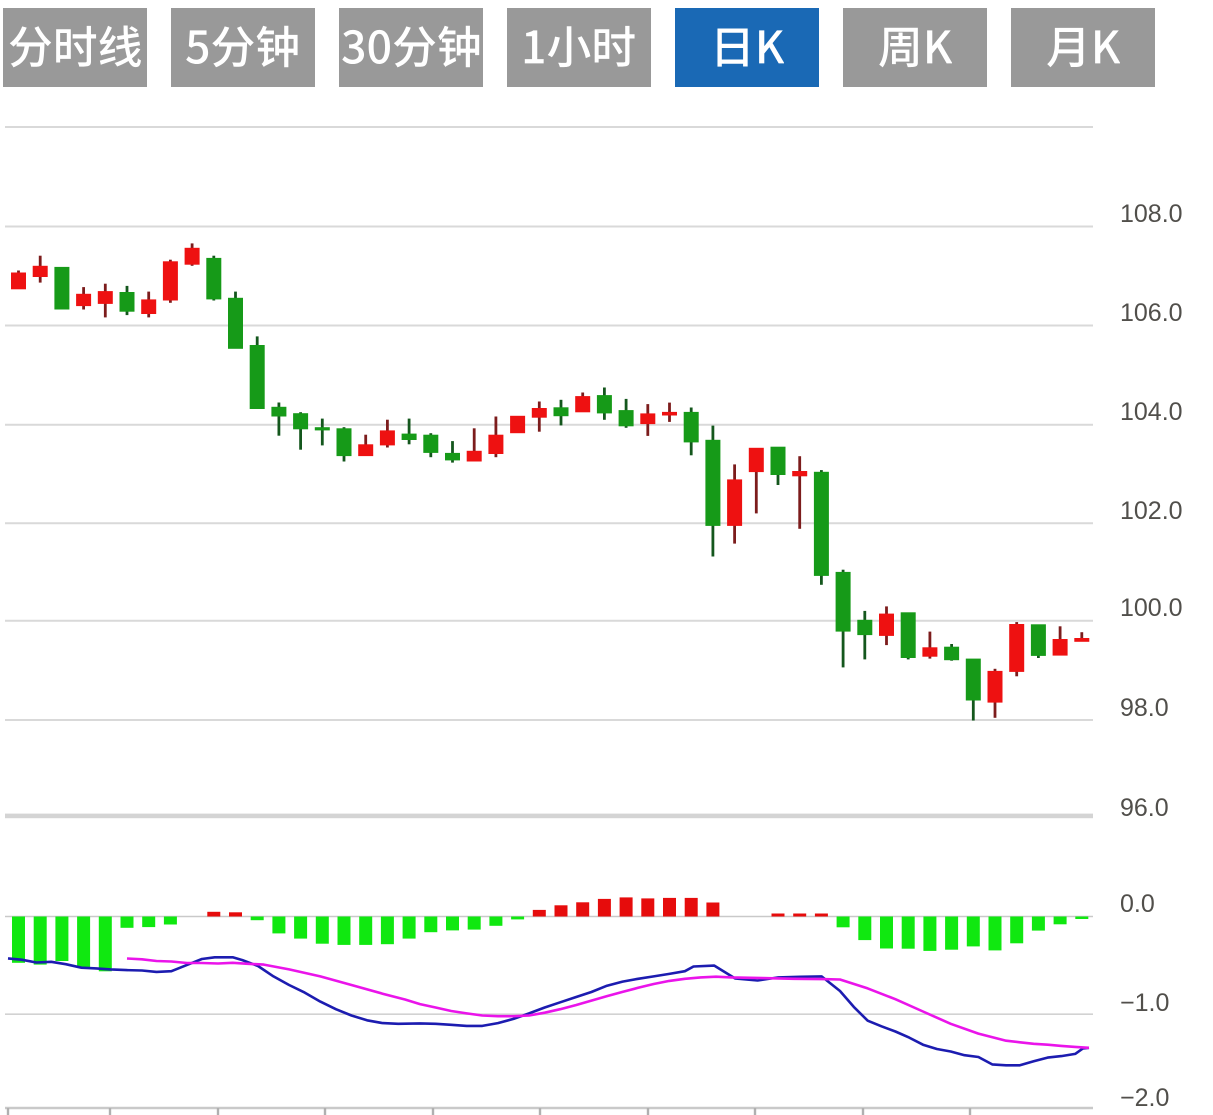  I want to click on svg-text: 0.0, so click(1137, 904).